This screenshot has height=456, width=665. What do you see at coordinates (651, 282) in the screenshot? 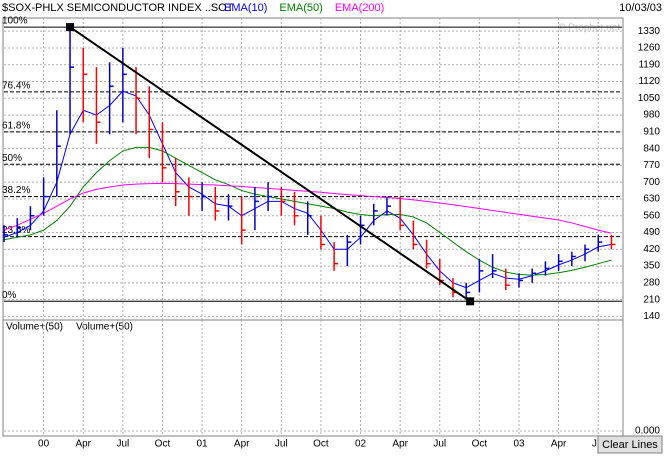
I see `y-tick-label: 280` at bounding box center [651, 282].